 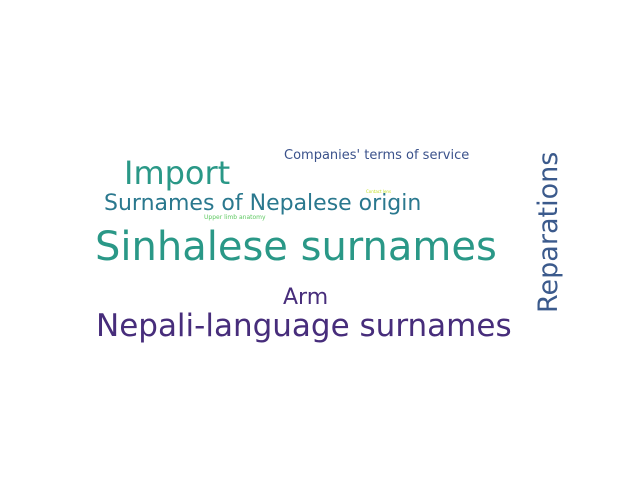 What do you see at coordinates (548, 232) in the screenshot?
I see `word-reparations: Reparations` at bounding box center [548, 232].